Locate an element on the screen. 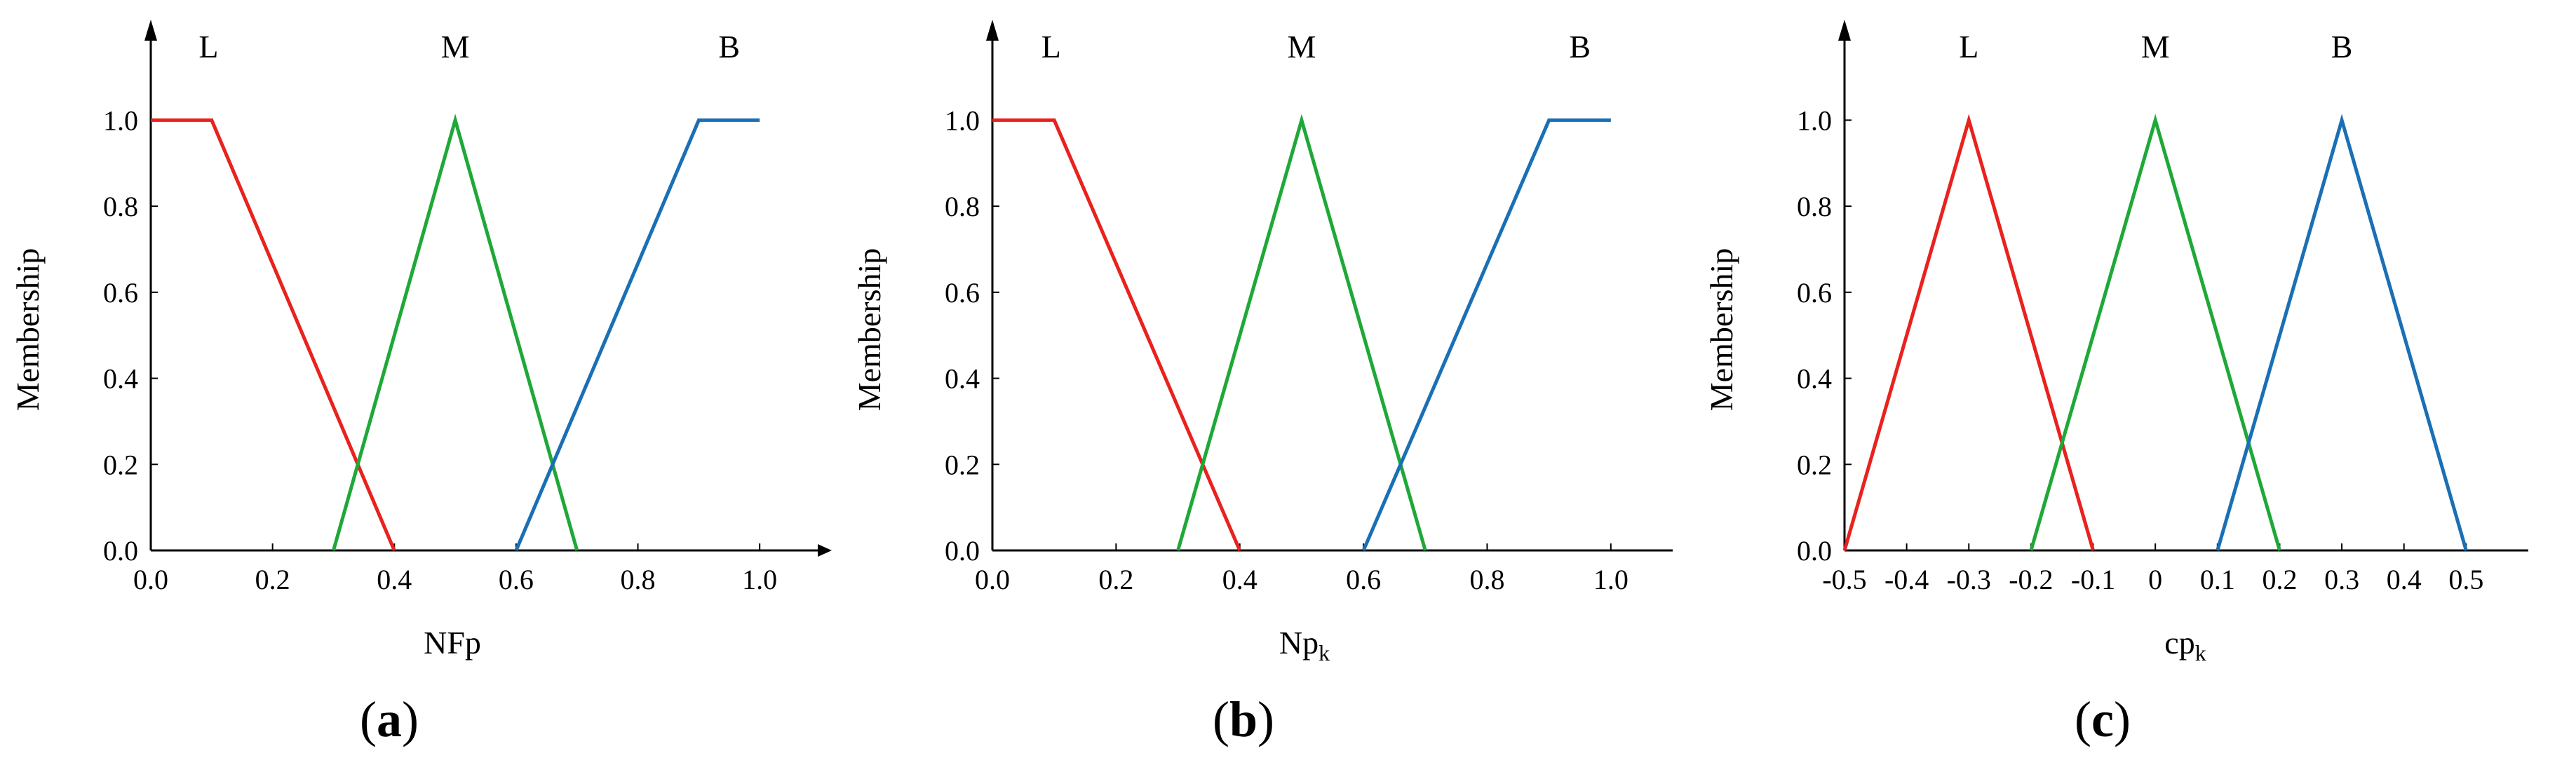  x-axis-label: NFp is located at coordinates (452, 643).